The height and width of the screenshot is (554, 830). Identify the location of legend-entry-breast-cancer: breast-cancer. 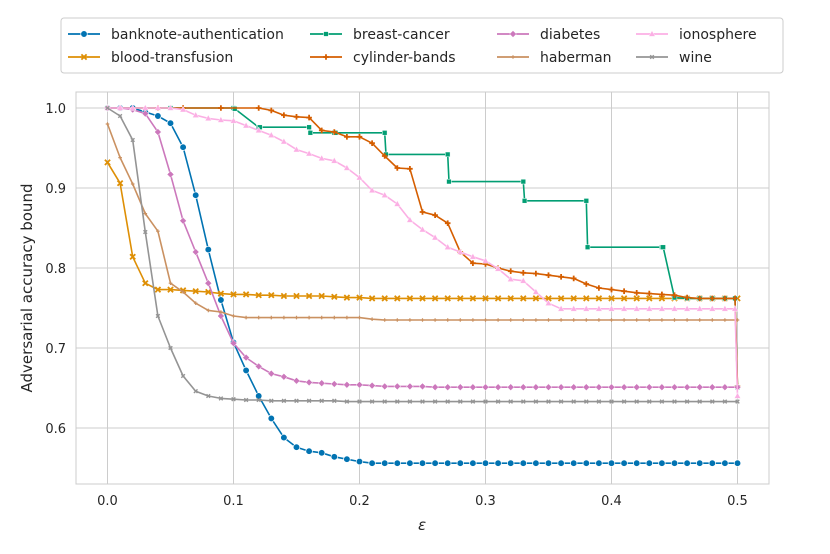
(380, 35).